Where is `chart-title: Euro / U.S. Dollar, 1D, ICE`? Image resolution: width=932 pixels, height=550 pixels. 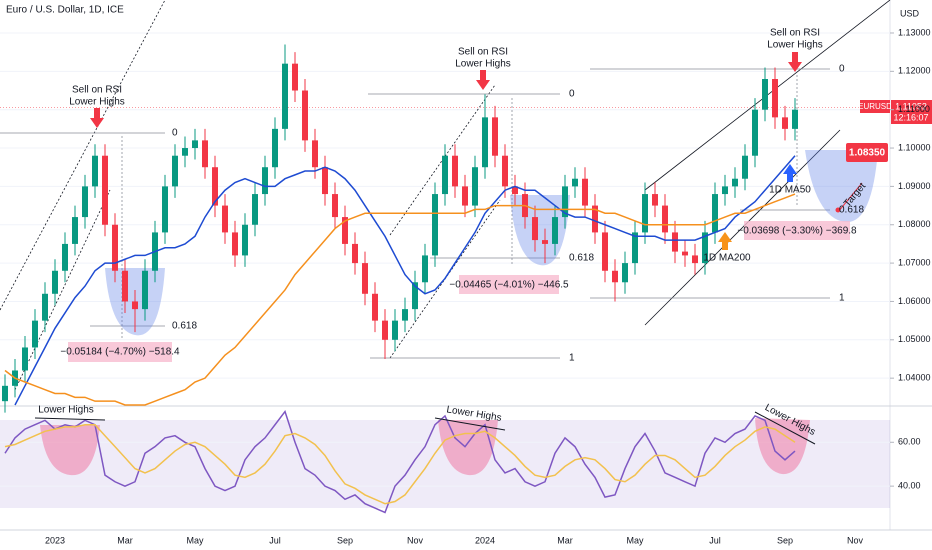
chart-title: Euro / U.S. Dollar, 1D, ICE is located at coordinates (65, 10).